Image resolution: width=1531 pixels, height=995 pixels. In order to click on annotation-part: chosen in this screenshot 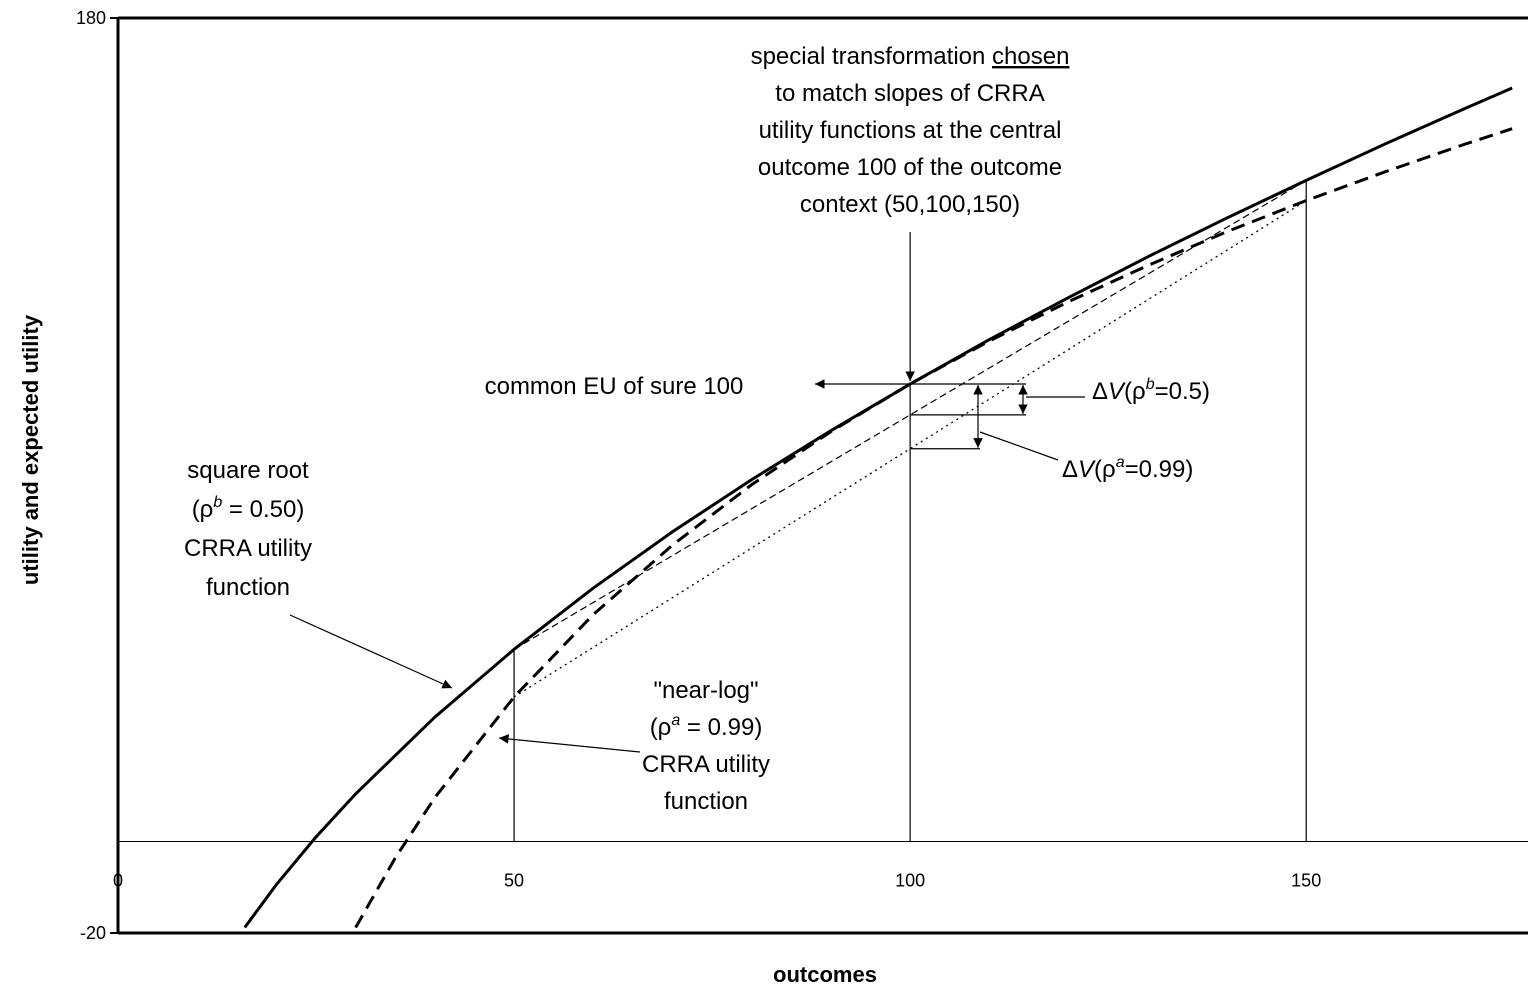, I will do `click(1030, 56)`.